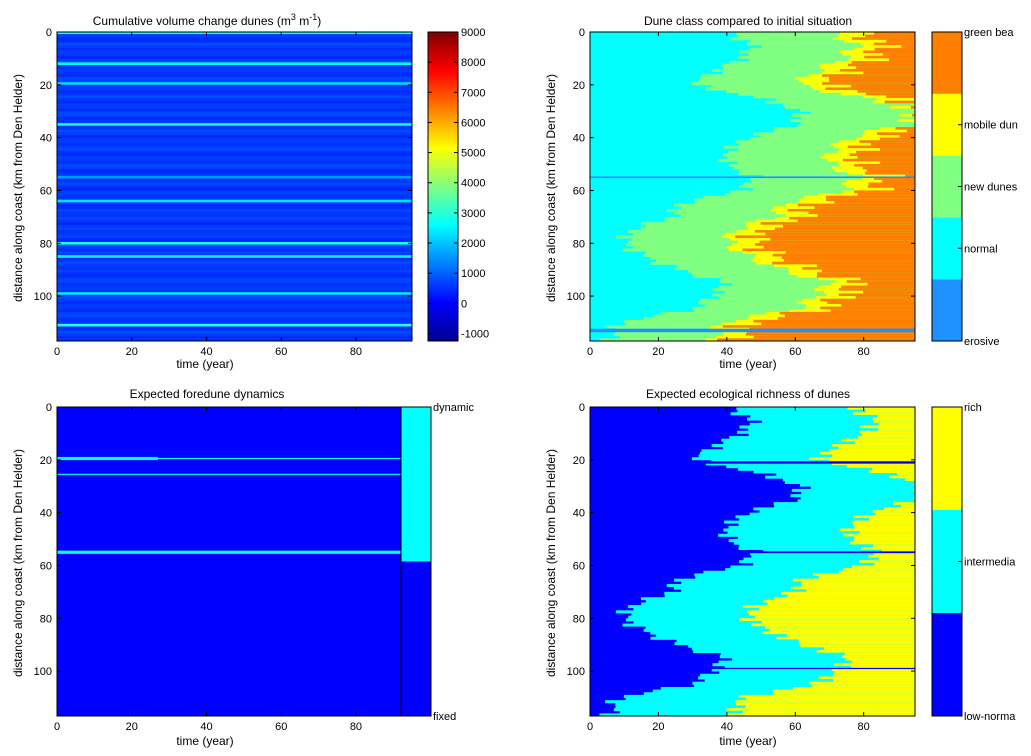 The width and height of the screenshot is (1031, 756). I want to click on y-tick-label: 80, so click(579, 619).